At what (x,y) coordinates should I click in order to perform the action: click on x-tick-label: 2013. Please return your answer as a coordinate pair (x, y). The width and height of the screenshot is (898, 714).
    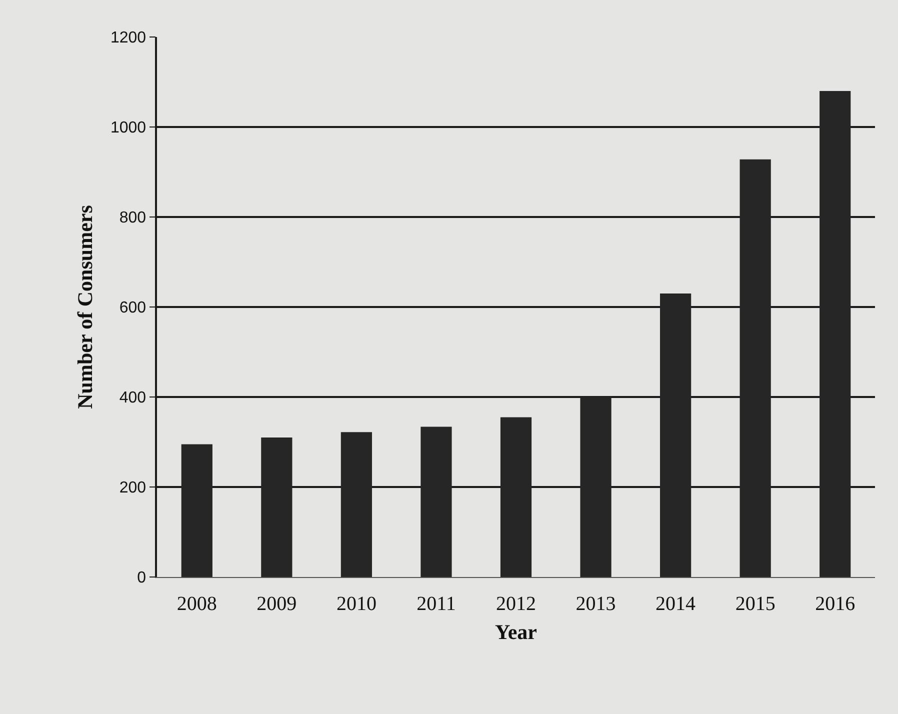
    Looking at the image, I should click on (596, 604).